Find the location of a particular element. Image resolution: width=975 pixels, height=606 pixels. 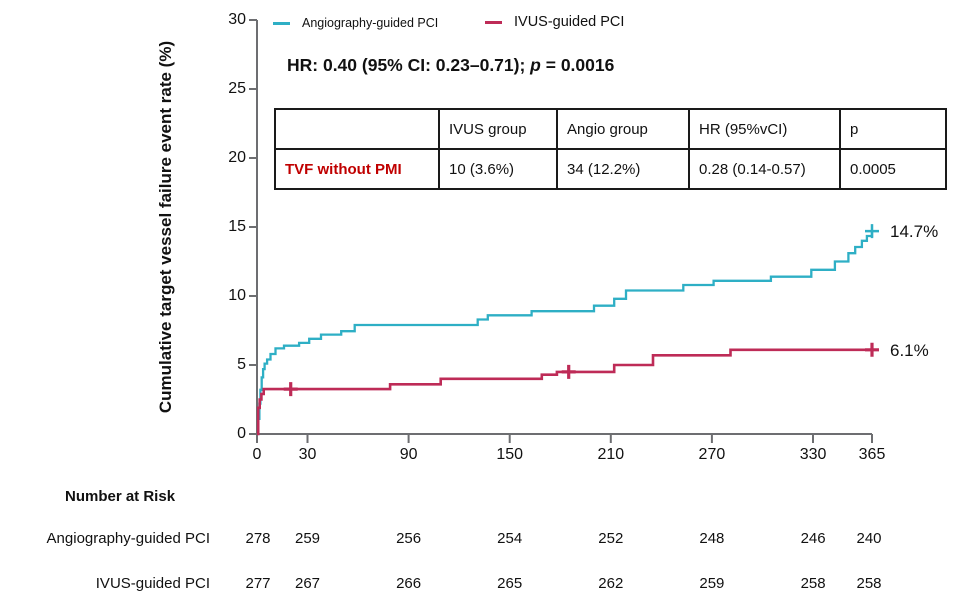

ivus-km-curve is located at coordinates (564, 392).